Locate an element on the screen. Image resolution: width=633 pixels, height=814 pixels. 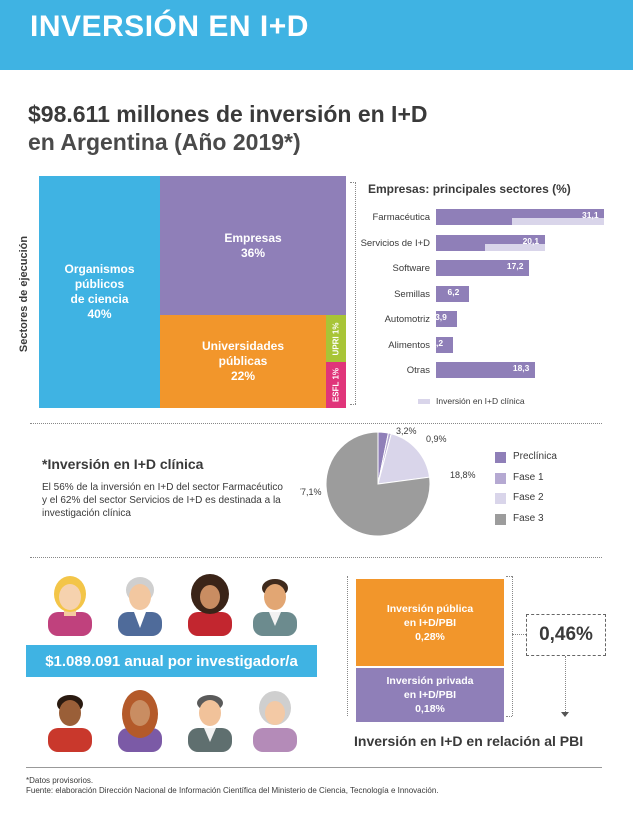
sector-bracket-top is located at coordinates (353, 182).